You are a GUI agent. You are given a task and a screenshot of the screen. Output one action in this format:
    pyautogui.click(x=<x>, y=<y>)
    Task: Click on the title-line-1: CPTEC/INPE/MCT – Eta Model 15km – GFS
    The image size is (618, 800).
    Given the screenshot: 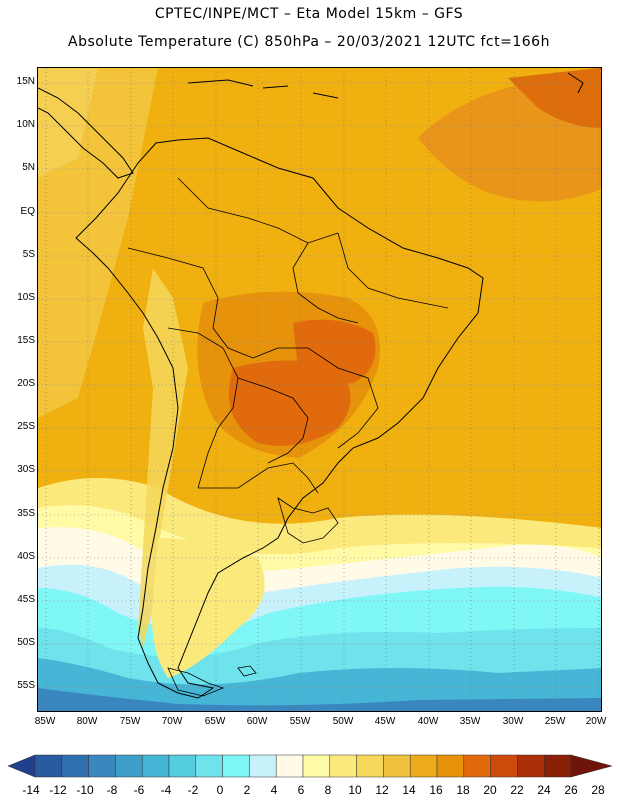 What is the action you would take?
    pyautogui.click(x=309, y=14)
    